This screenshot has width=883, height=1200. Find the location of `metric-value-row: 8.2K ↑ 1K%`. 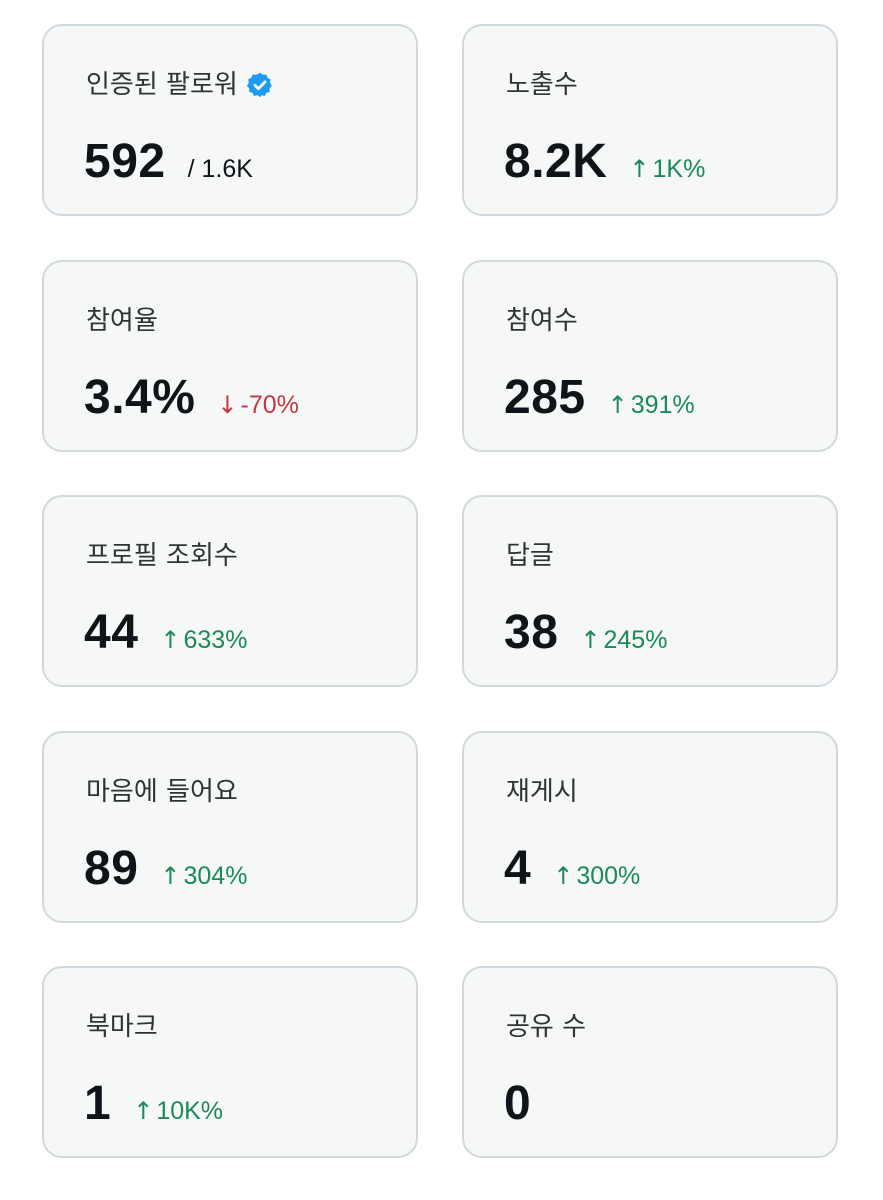

metric-value-row: 8.2K ↑ 1K% is located at coordinates (604, 162).